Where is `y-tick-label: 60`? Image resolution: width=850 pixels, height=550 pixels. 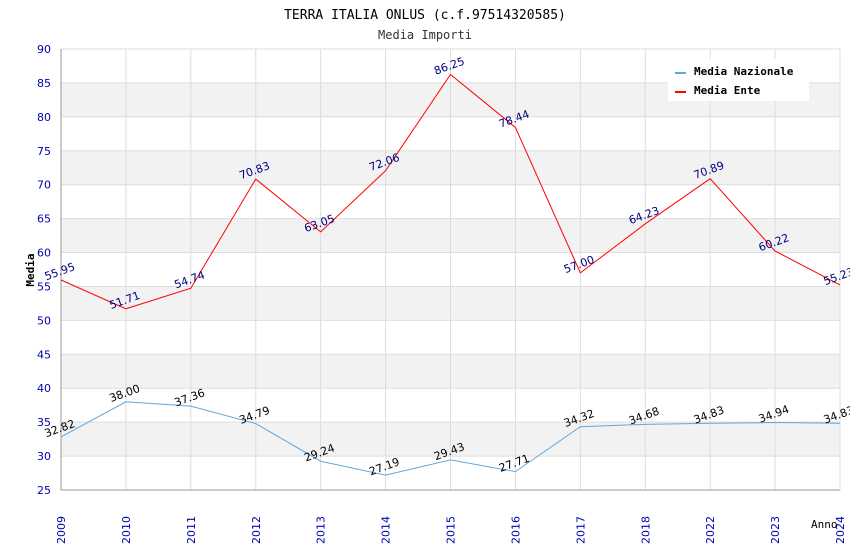
y-tick-label: 60 is located at coordinates (44, 253).